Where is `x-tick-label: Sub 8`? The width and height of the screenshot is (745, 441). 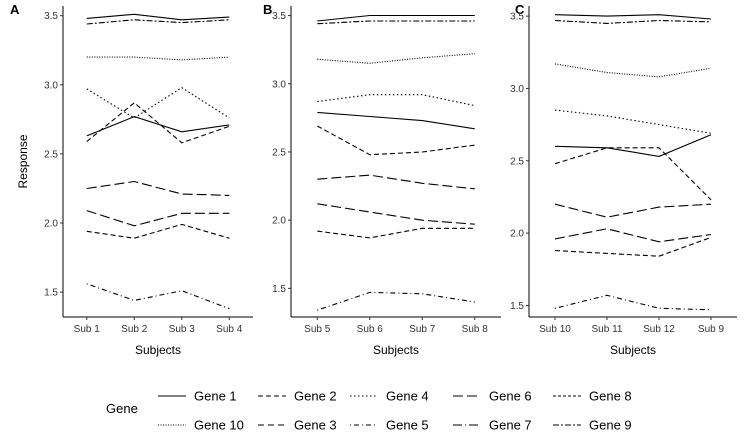 x-tick-label: Sub 8 is located at coordinates (475, 329).